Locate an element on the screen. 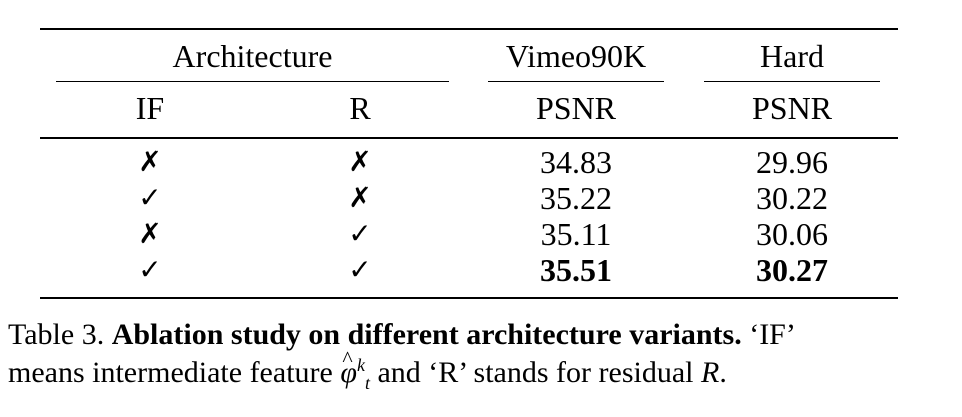  table-bottom-rule is located at coordinates (469, 298).